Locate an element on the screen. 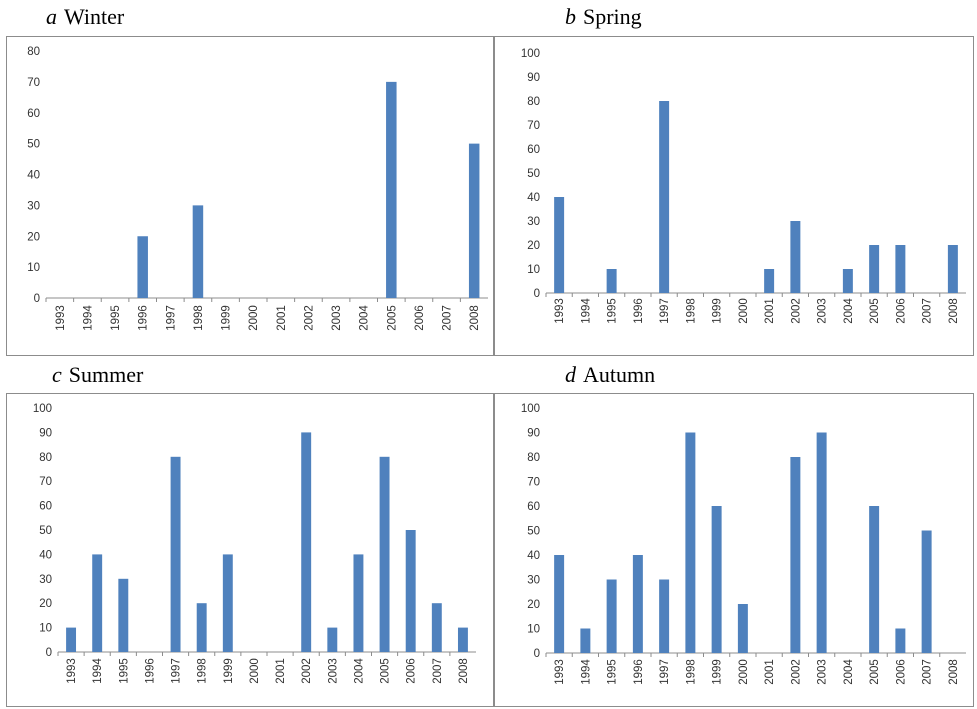 Image resolution: width=977 pixels, height=709 pixels. panel-b-season: Spring is located at coordinates (612, 16).